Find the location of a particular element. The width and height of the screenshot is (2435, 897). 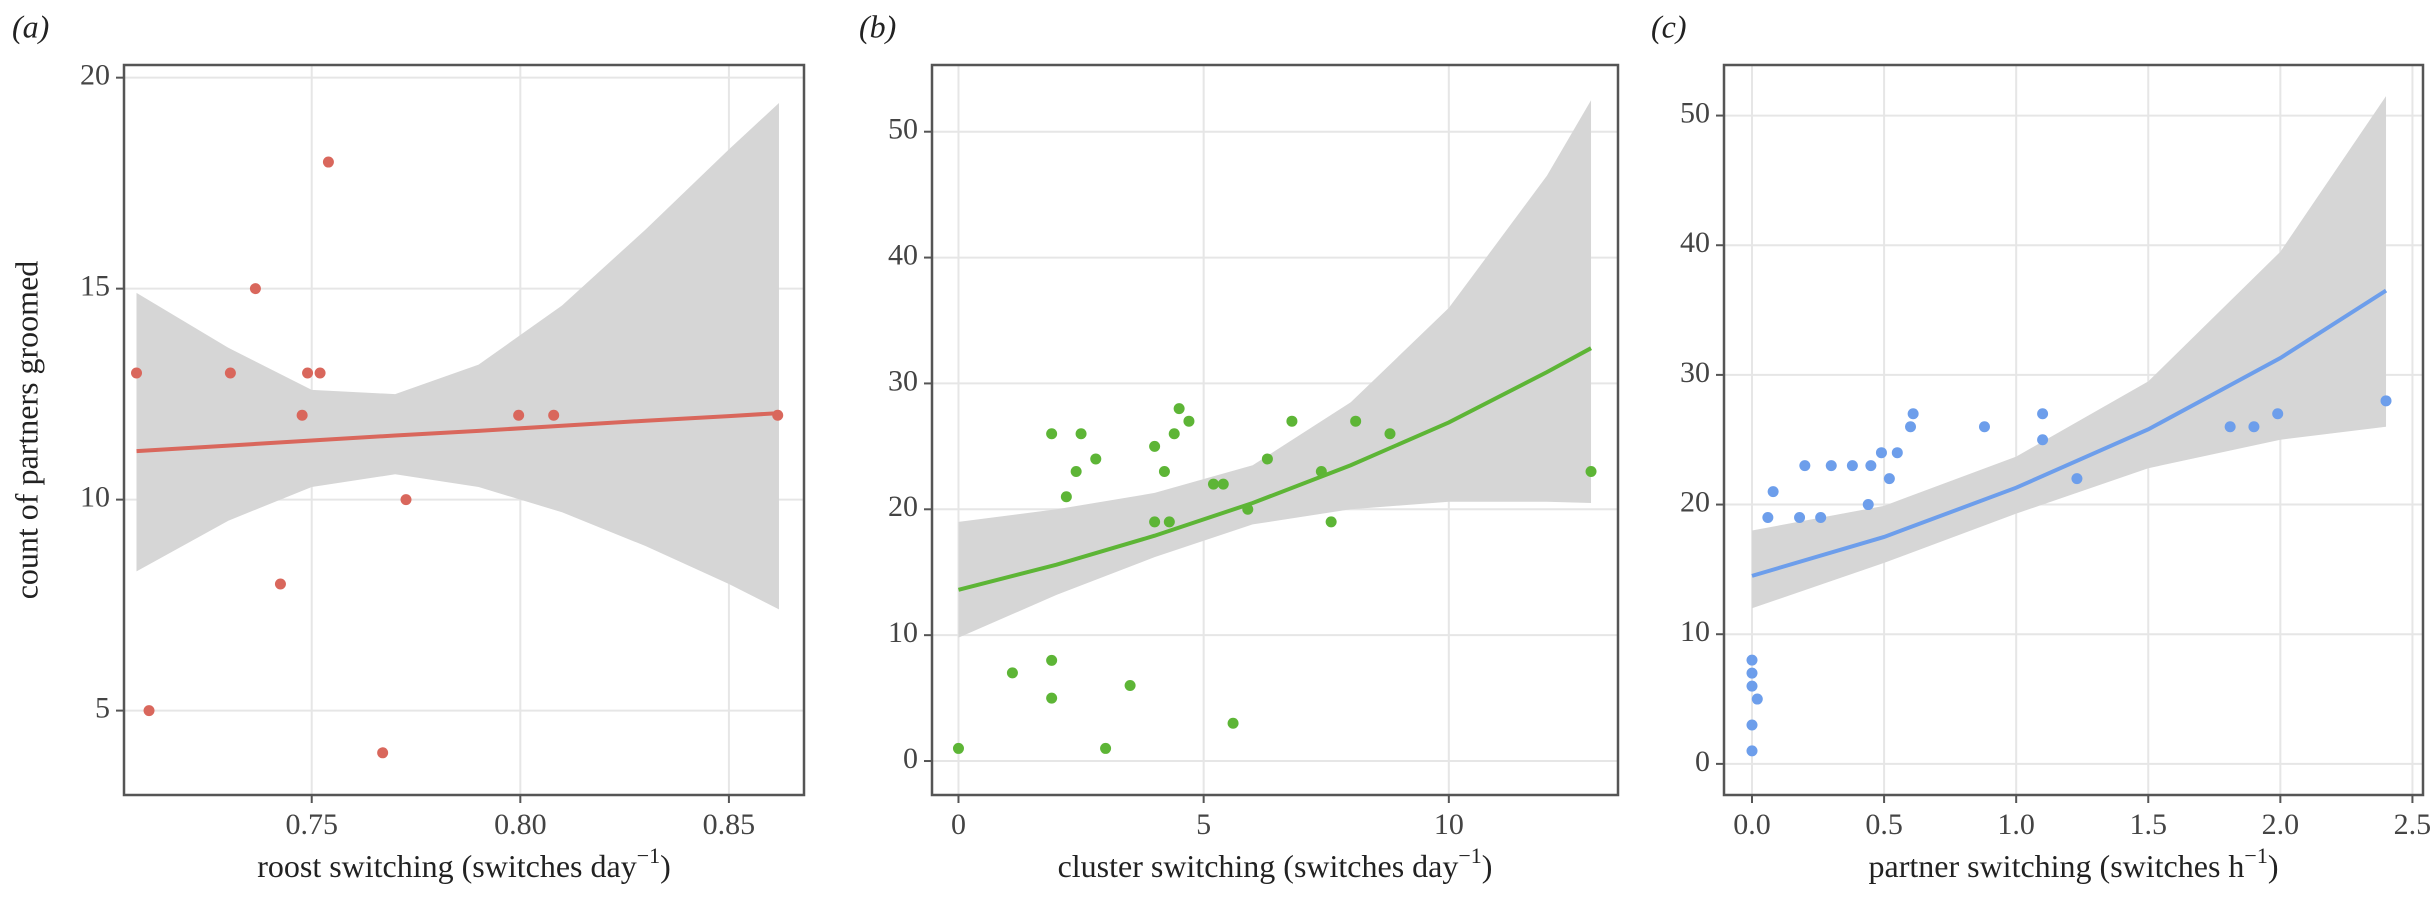

x-axis-title: partner switching (switches h−1) is located at coordinates (2074, 863).